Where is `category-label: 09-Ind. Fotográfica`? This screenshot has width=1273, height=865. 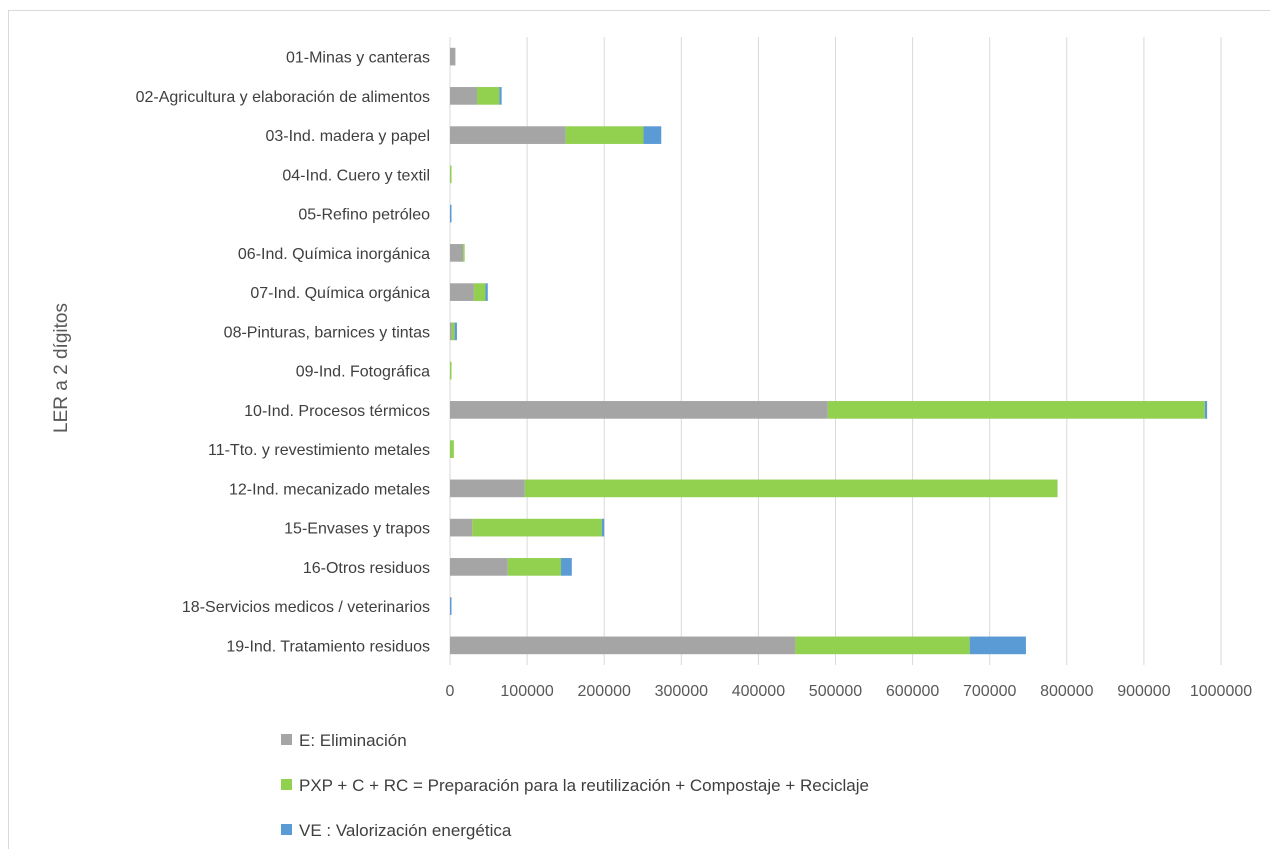 category-label: 09-Ind. Fotográfica is located at coordinates (363, 372).